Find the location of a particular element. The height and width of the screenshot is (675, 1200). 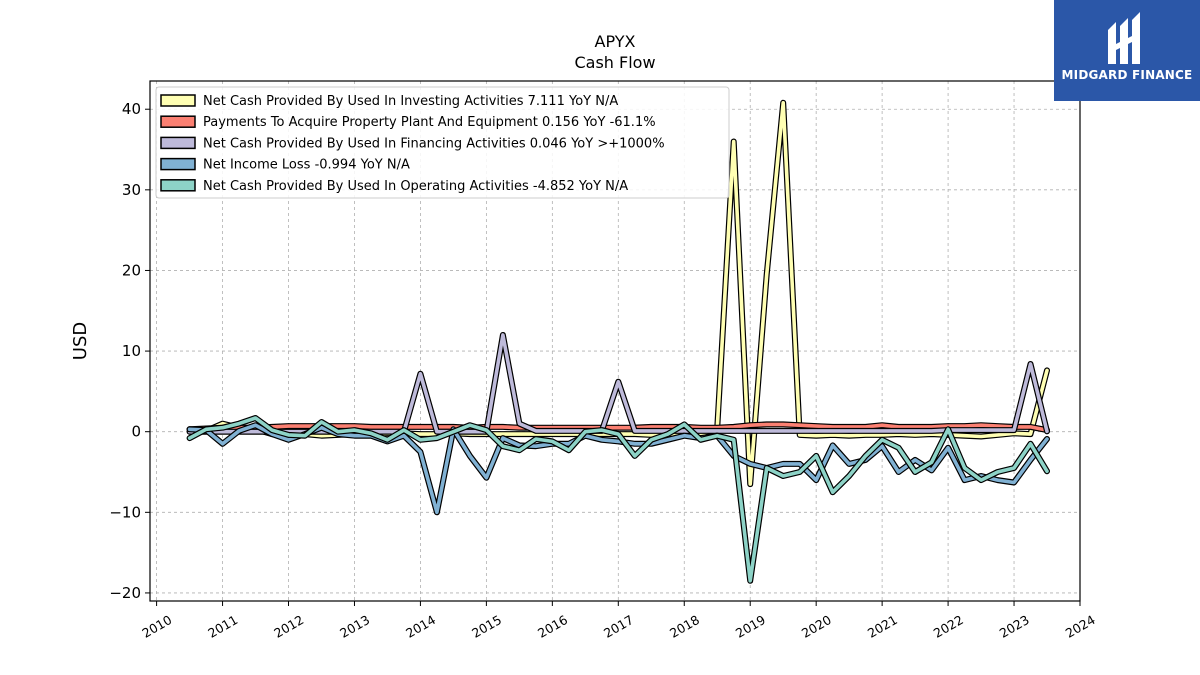

x-tick-label: 2012 is located at coordinates (288, 626).